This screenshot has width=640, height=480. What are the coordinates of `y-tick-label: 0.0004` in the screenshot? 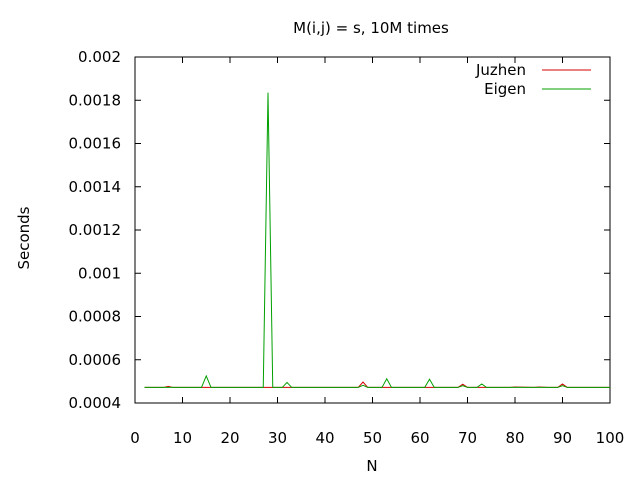 It's located at (95, 403).